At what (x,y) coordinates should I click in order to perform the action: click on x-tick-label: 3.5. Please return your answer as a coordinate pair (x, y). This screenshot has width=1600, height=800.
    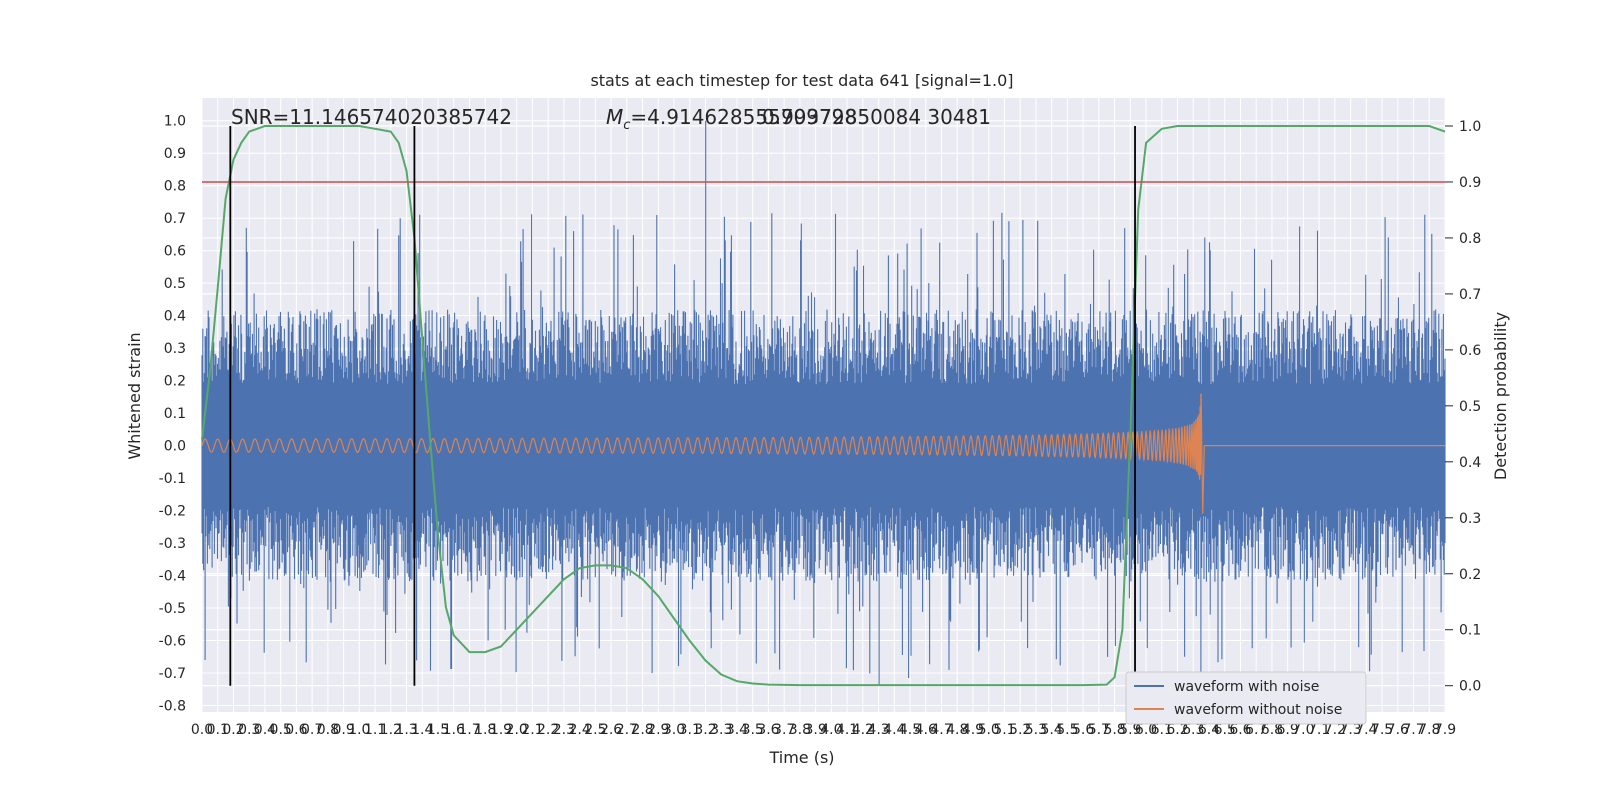
    Looking at the image, I should click on (753, 730).